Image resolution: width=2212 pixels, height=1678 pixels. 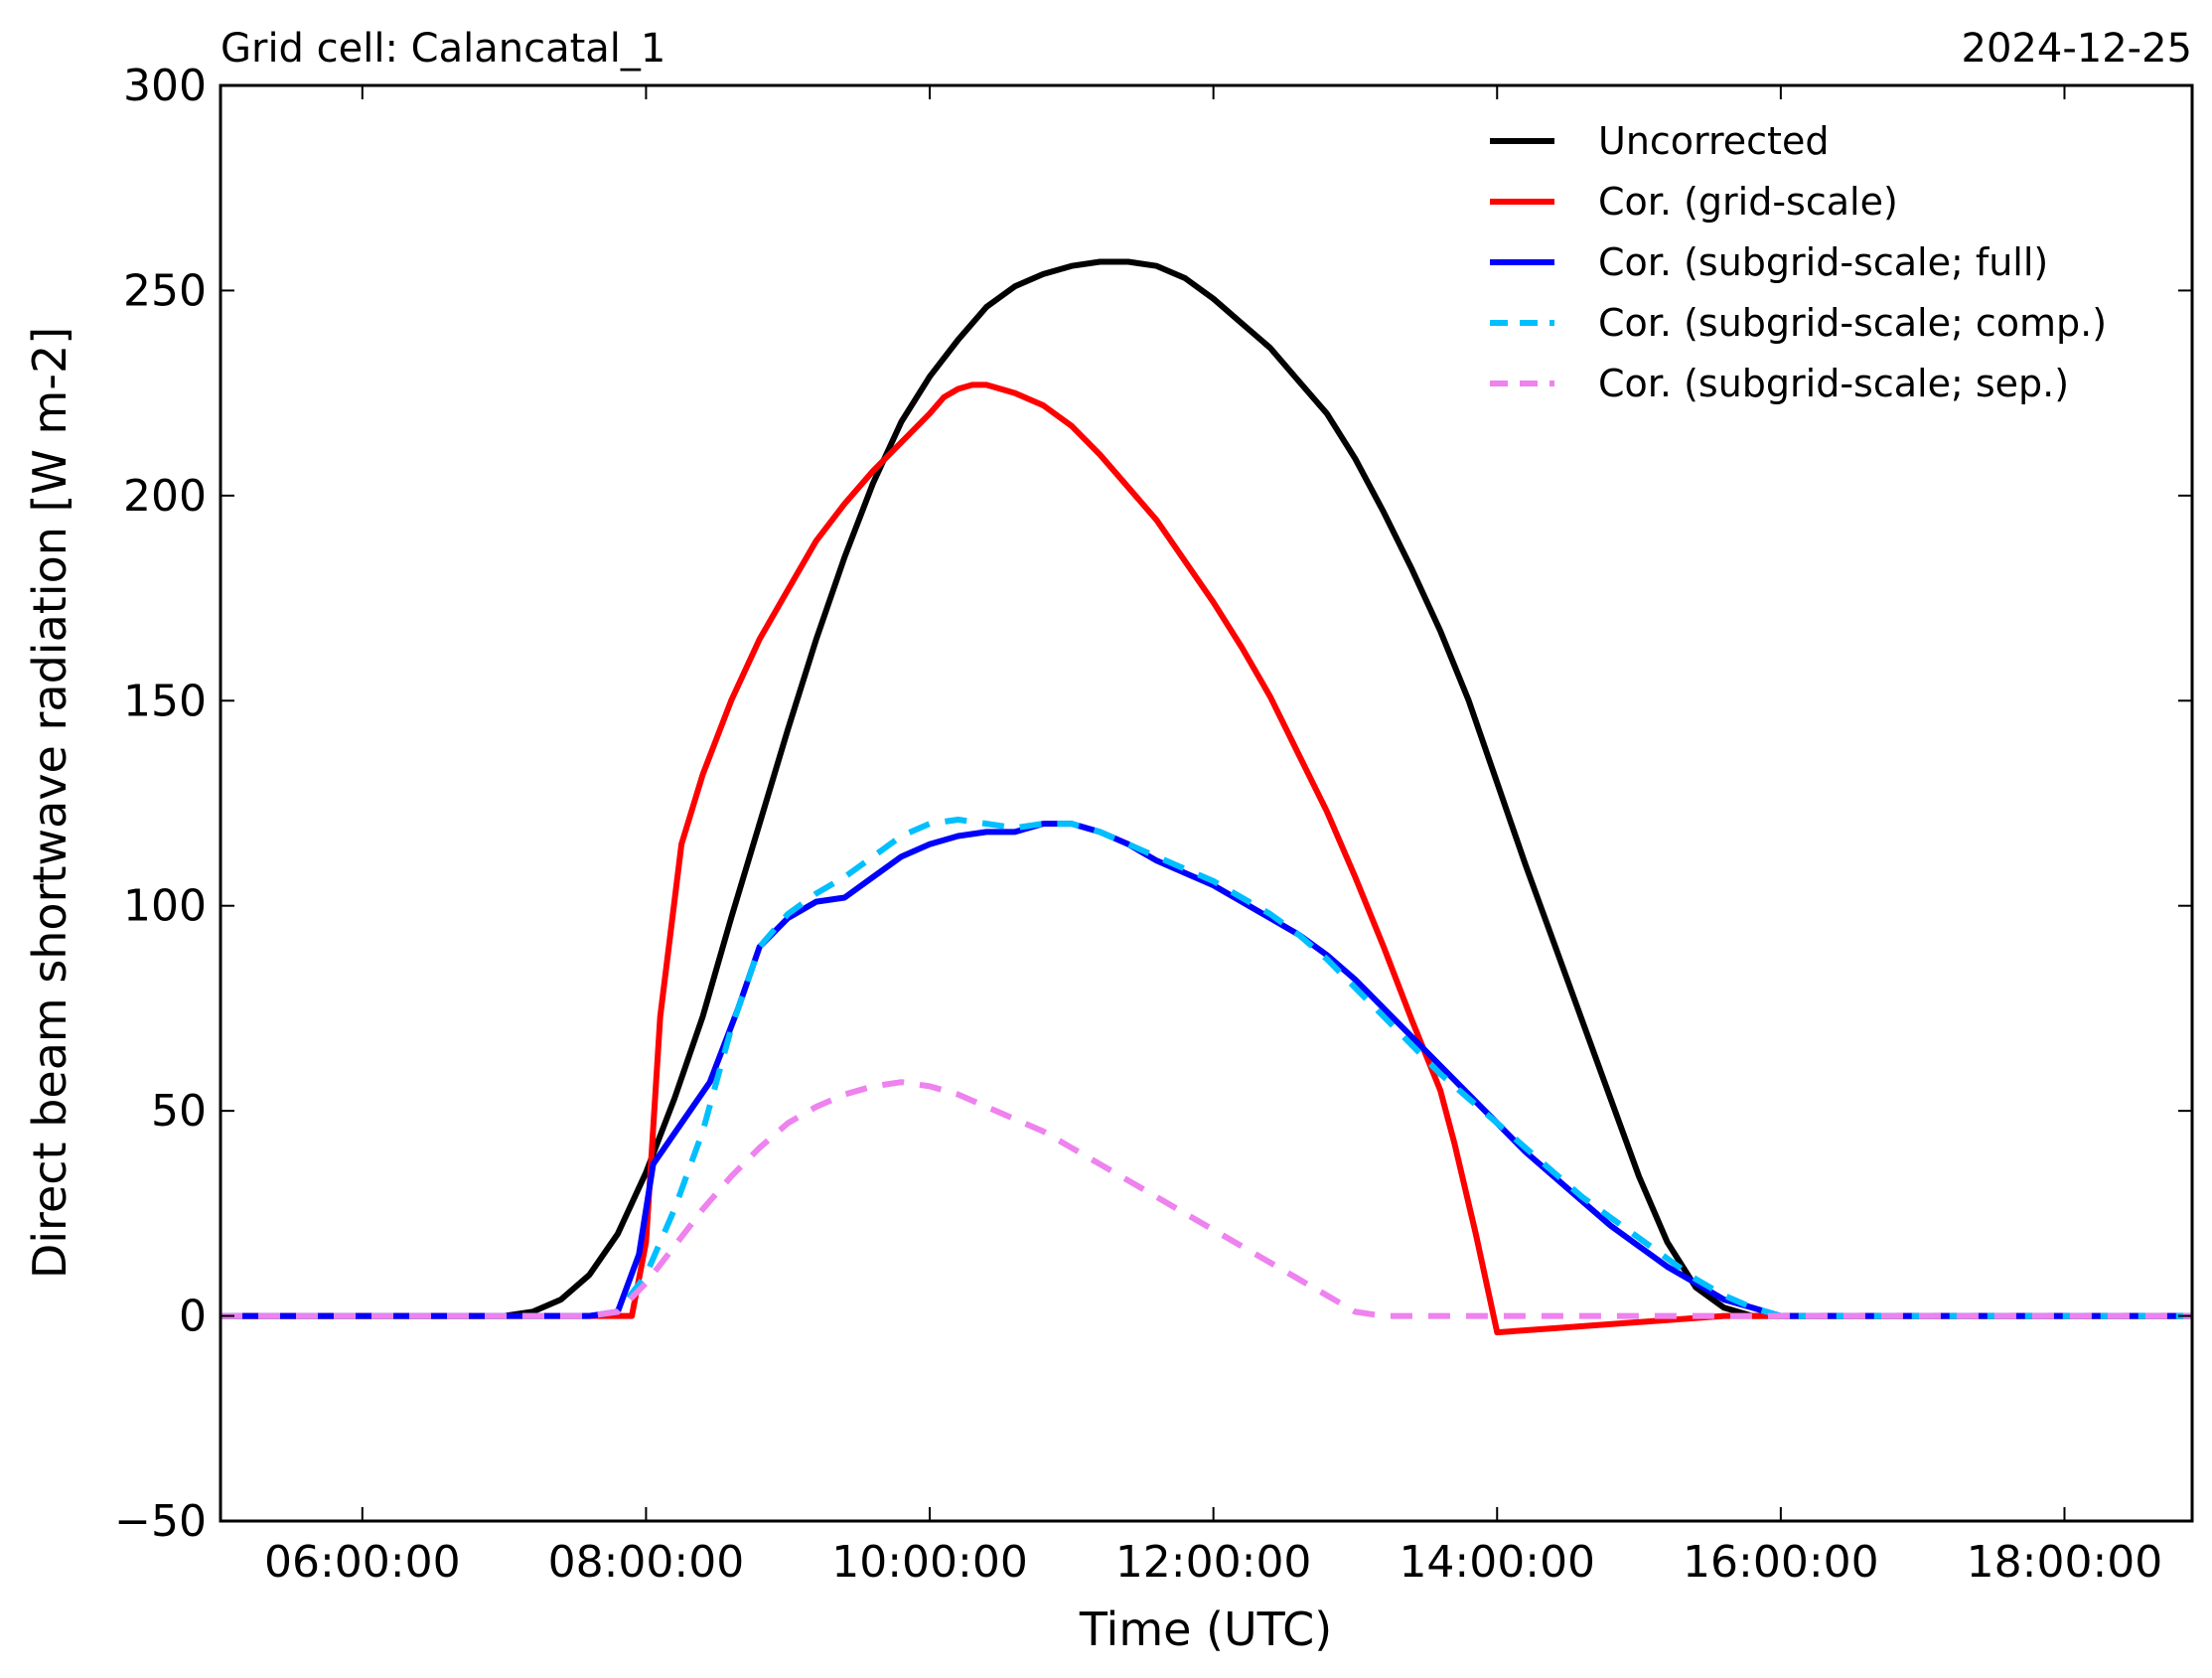 What do you see at coordinates (2065, 1562) in the screenshot?
I see `x-tick-label: 18:00:00` at bounding box center [2065, 1562].